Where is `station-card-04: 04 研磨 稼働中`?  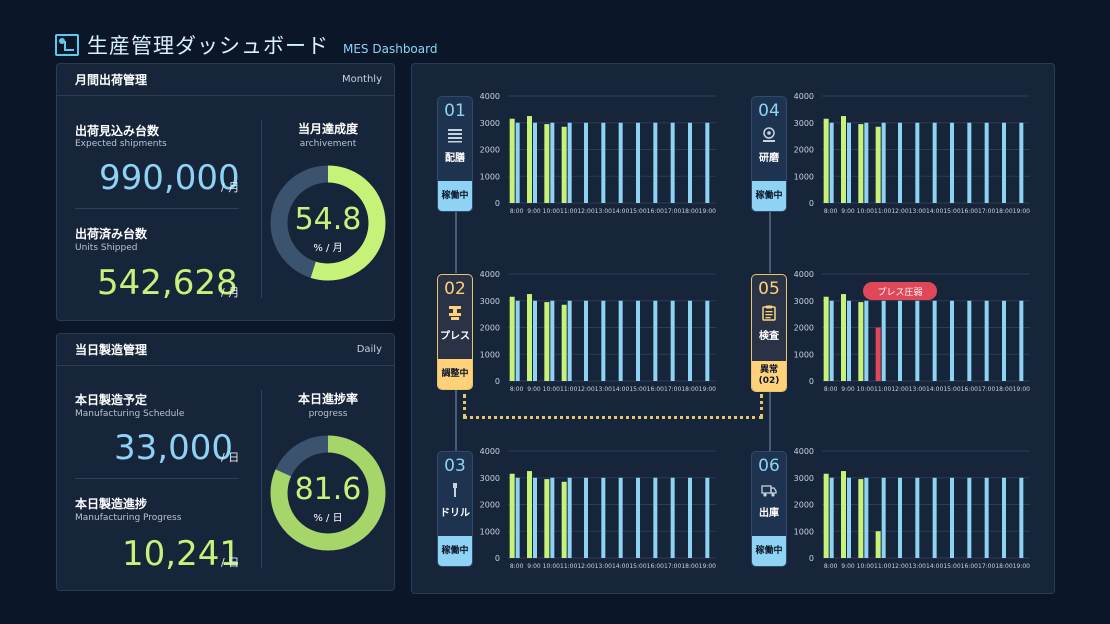 station-card-04: 04 研磨 稼働中 is located at coordinates (769, 154).